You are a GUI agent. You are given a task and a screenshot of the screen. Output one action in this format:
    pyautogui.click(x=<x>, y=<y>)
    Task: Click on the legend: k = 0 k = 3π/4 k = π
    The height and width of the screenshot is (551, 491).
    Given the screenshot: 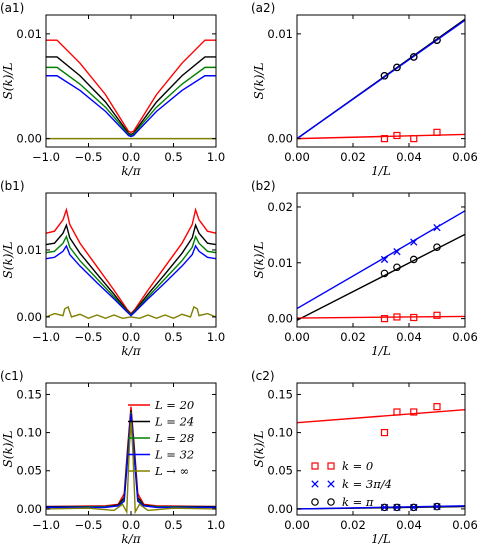 What is the action you would take?
    pyautogui.click(x=351, y=484)
    